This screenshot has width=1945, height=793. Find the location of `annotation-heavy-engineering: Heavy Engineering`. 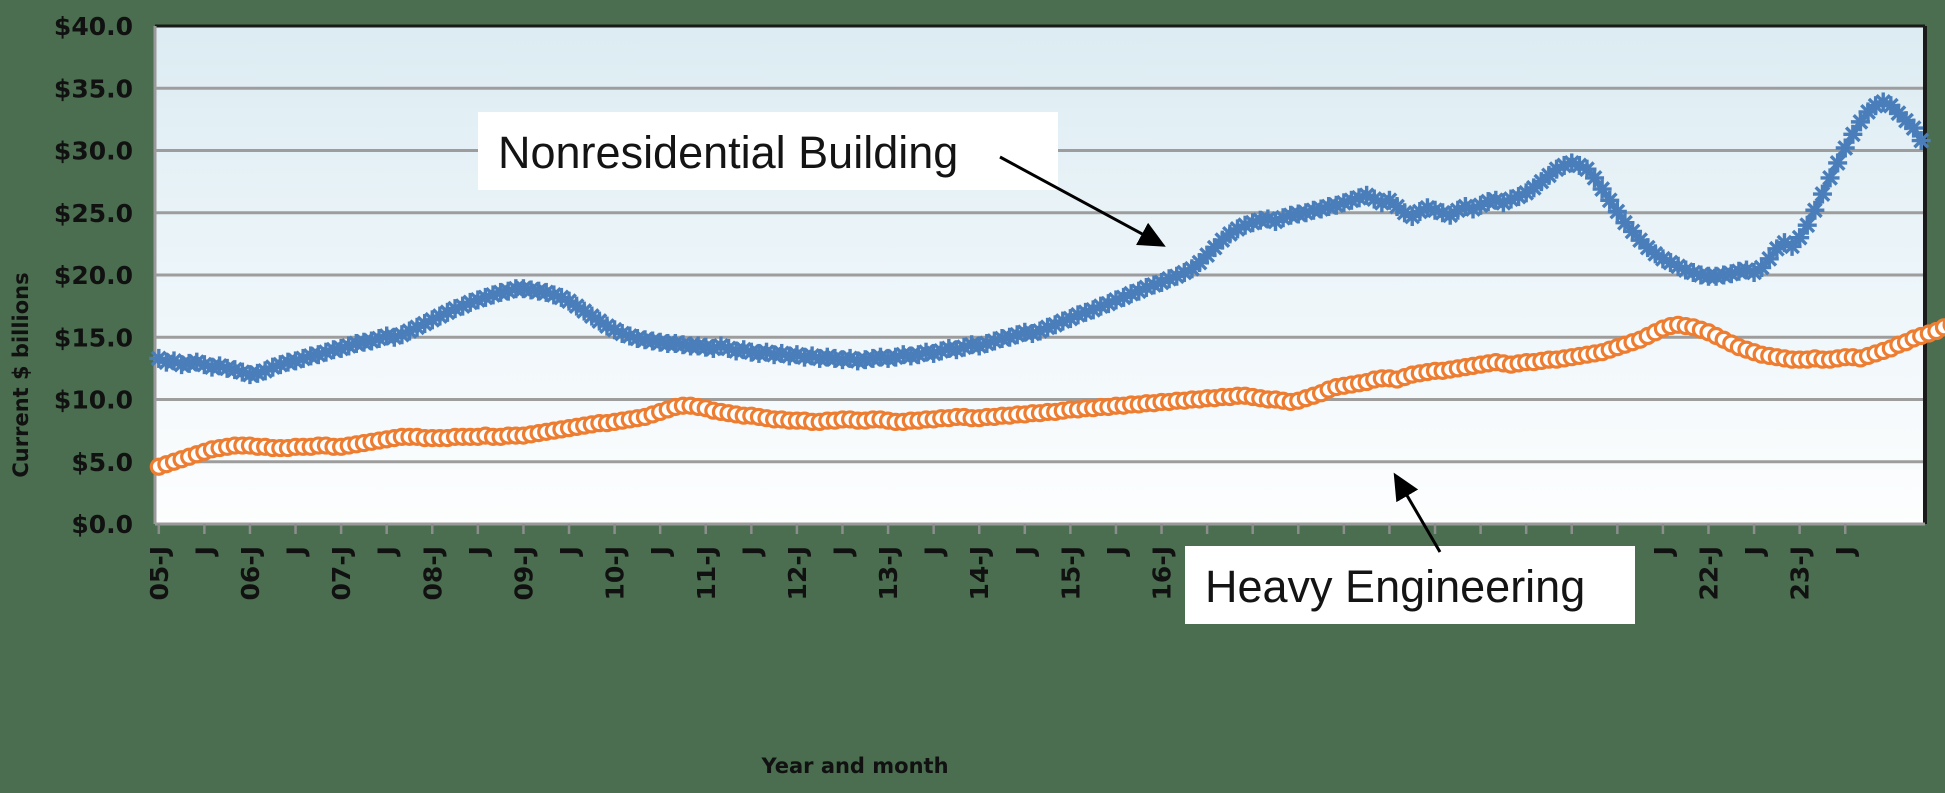

annotation-heavy-engineering: Heavy Engineering is located at coordinates (1410, 548).